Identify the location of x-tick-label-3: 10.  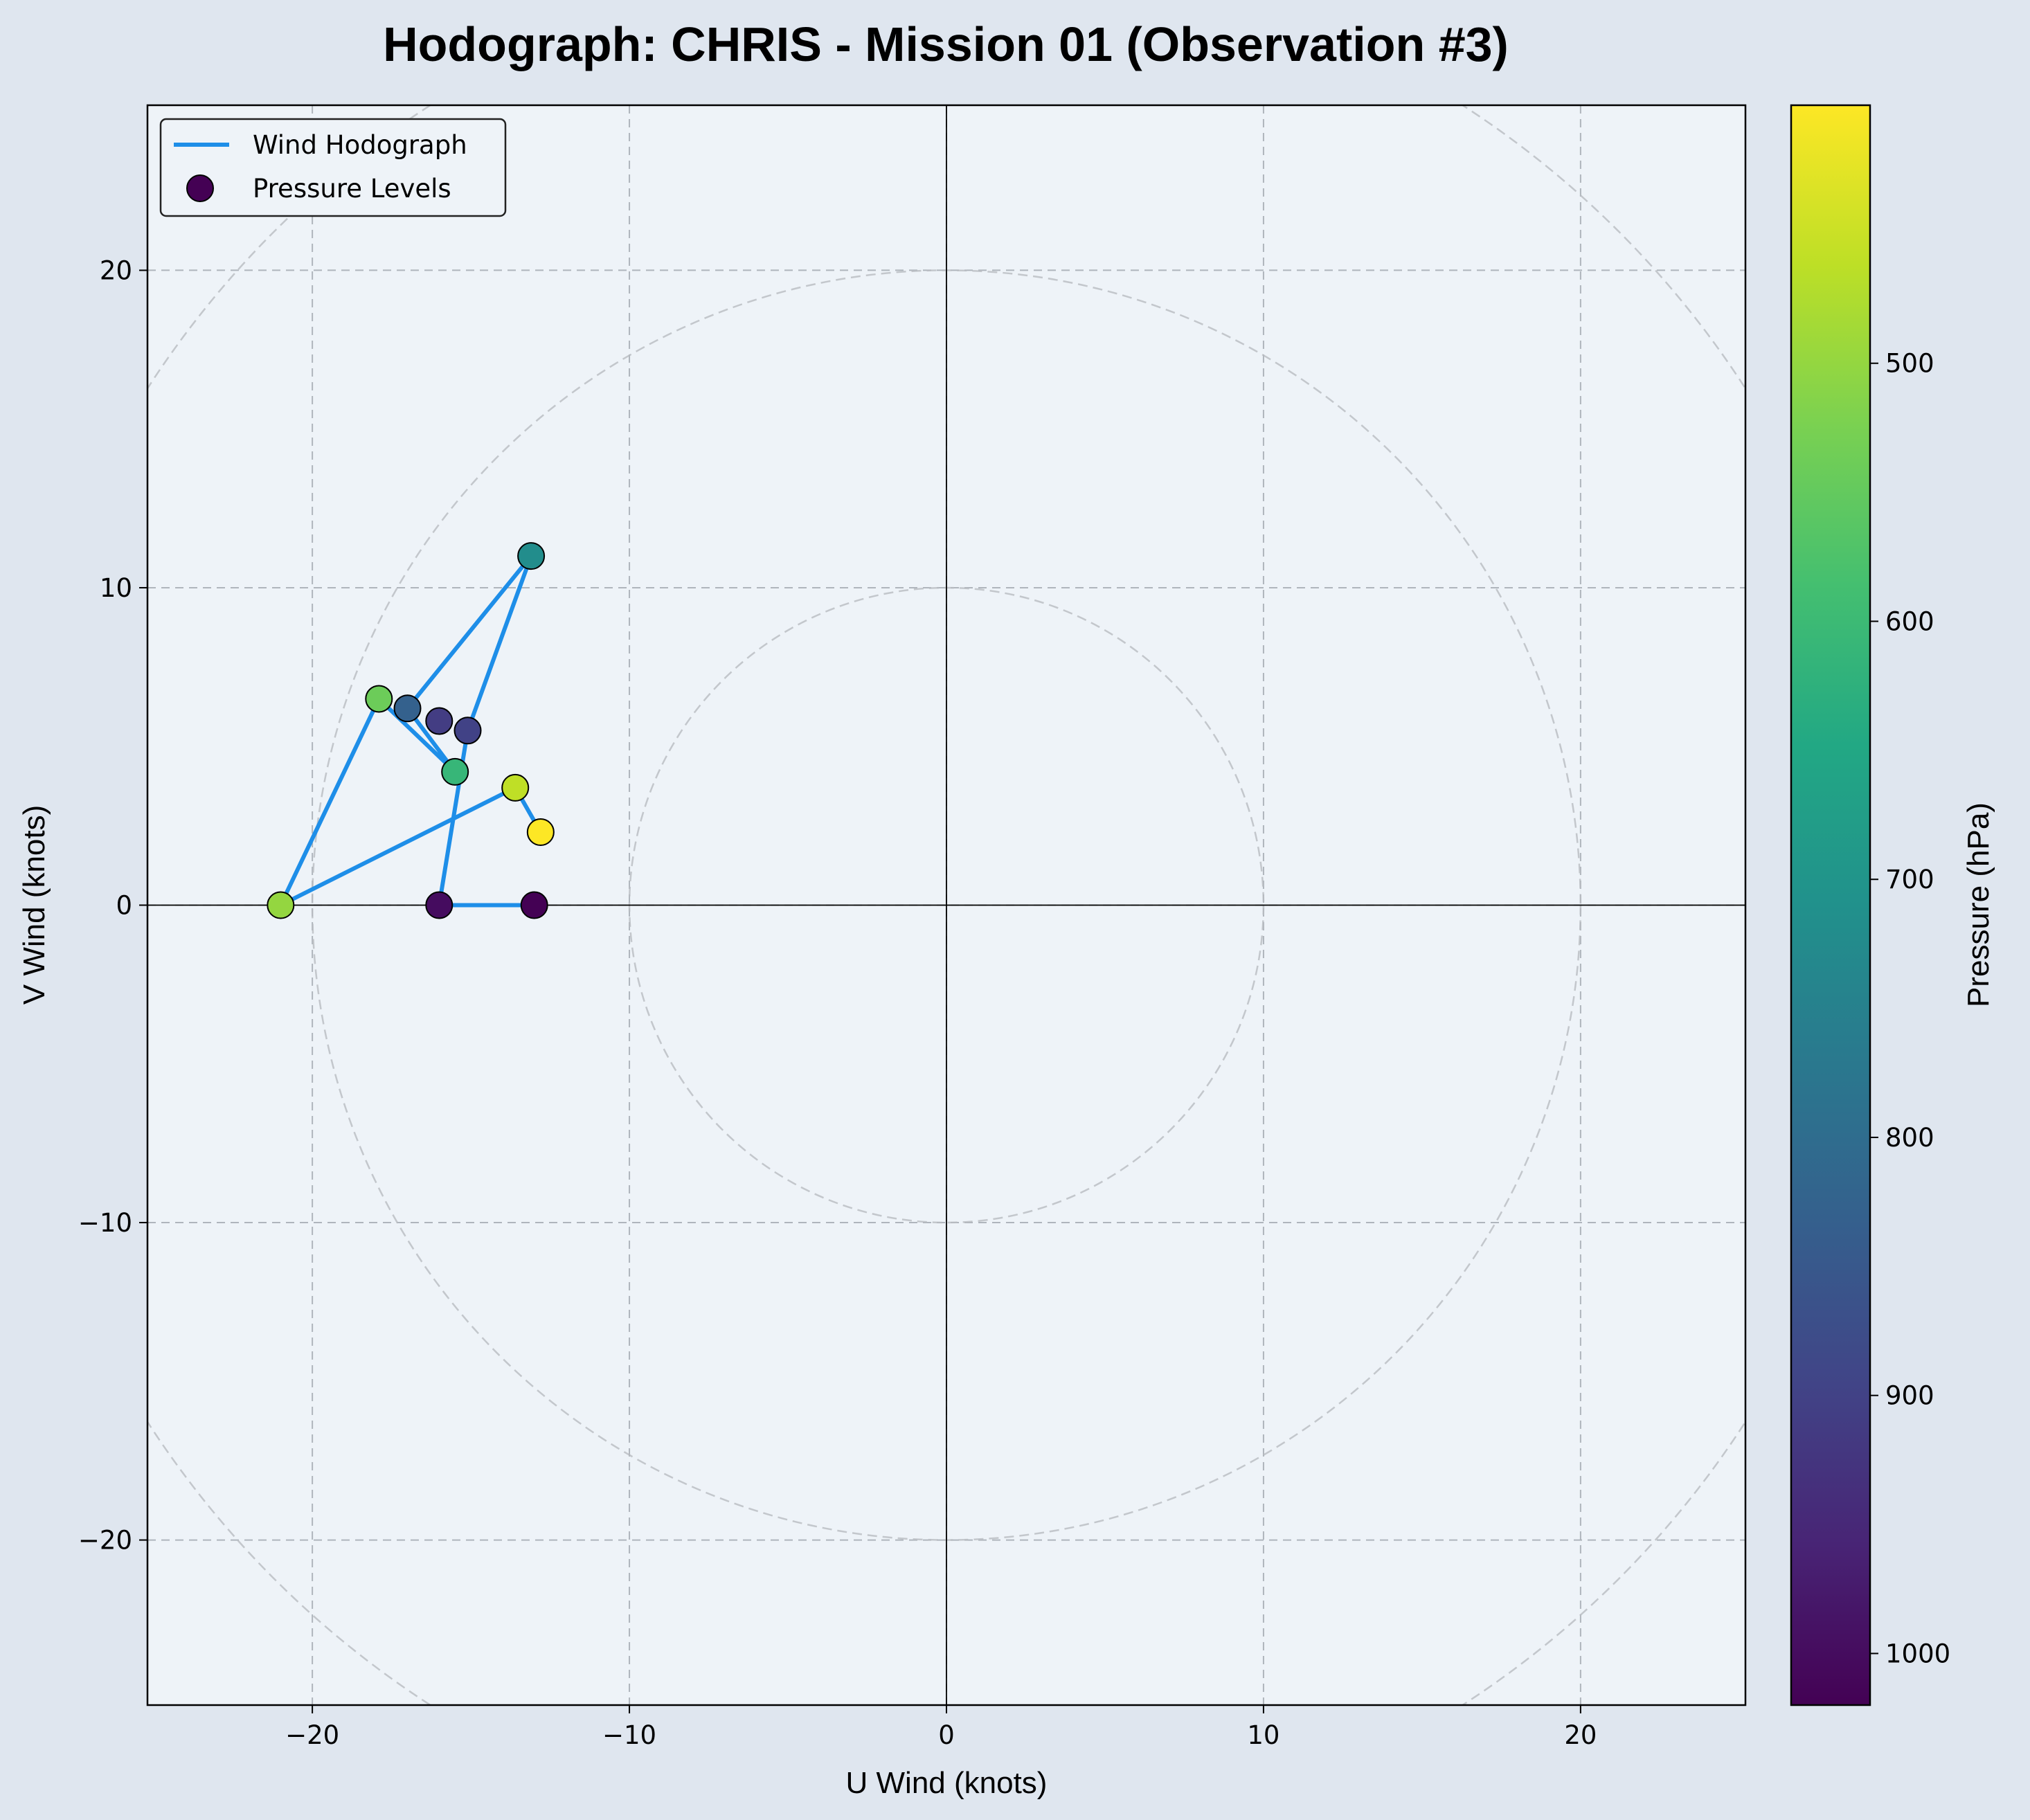
(1263, 1735).